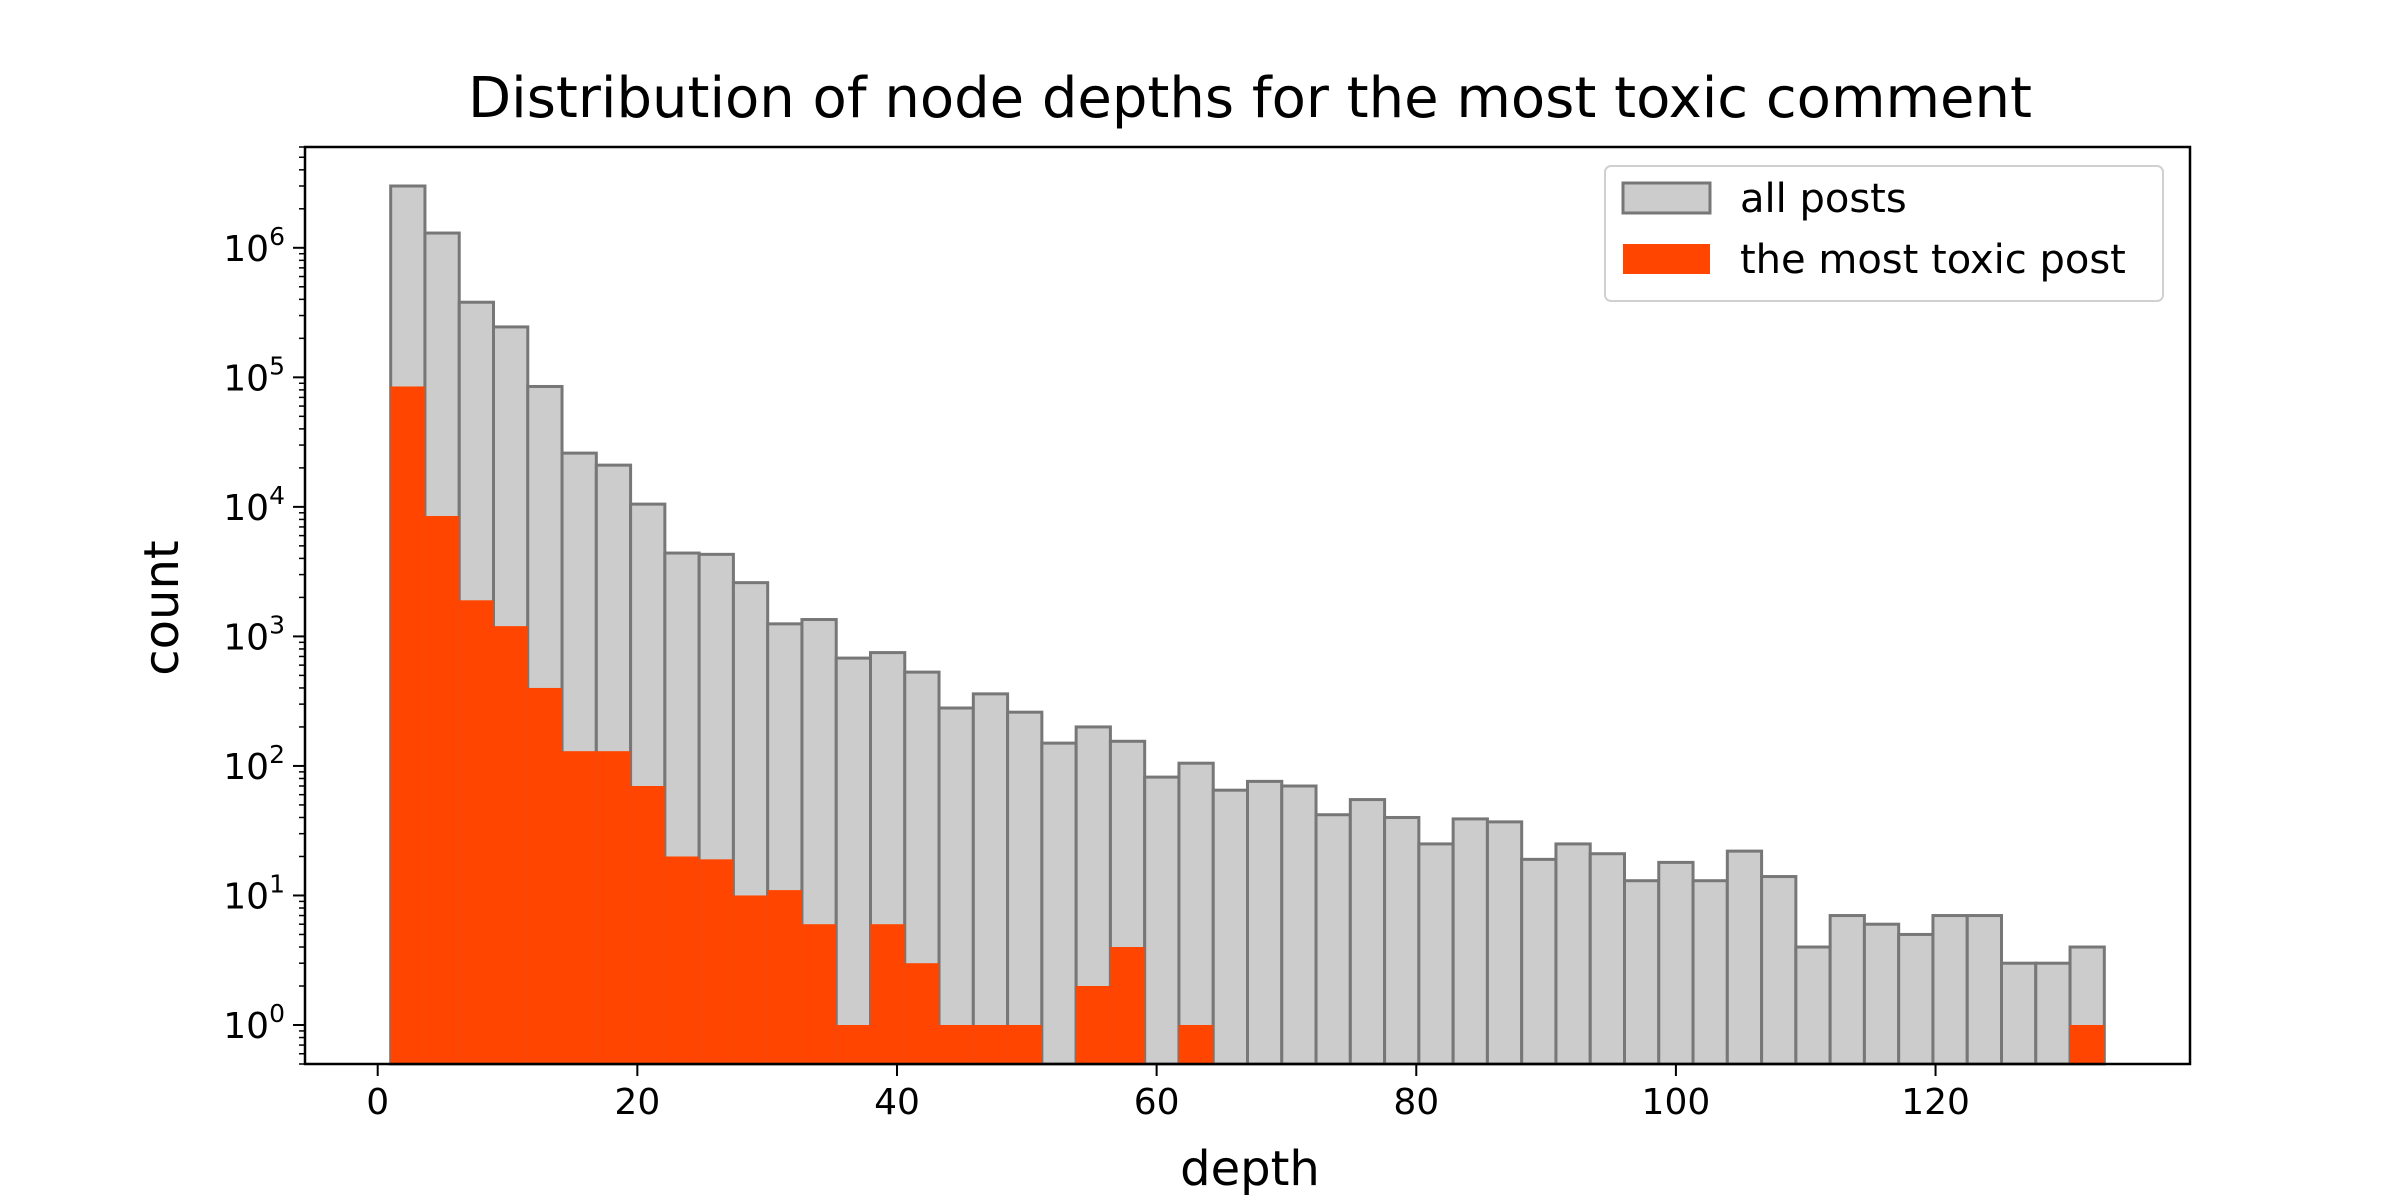 Image resolution: width=2400 pixels, height=1200 pixels. What do you see at coordinates (254, 764) in the screenshot?
I see `y-tick-label: 10²` at bounding box center [254, 764].